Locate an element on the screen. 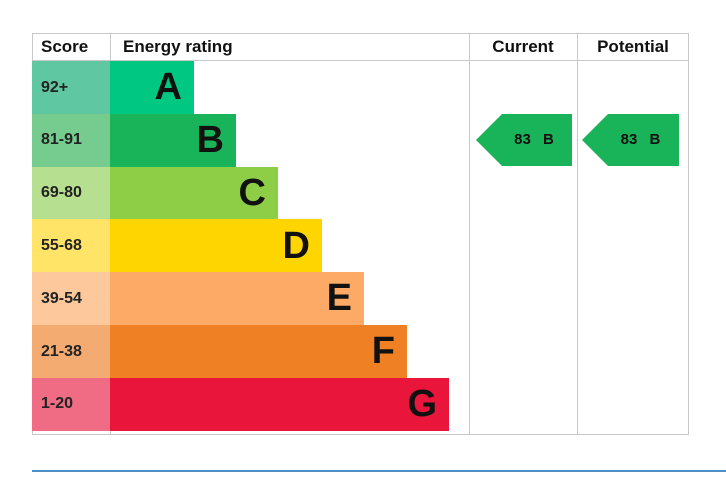  band-letter: C is located at coordinates (252, 192).